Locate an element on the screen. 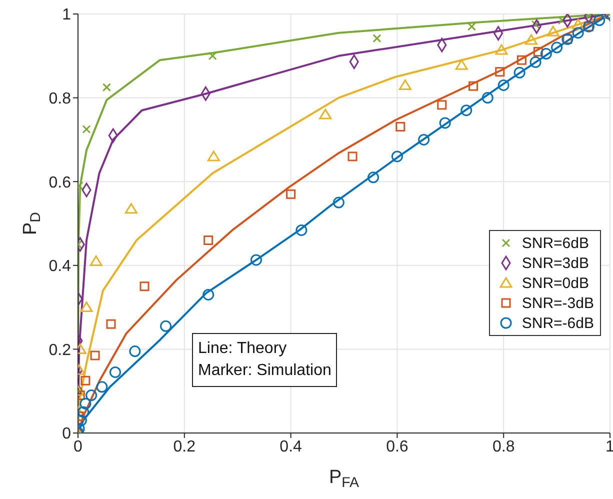 This screenshot has height=499, width=613. x-tick-label: 0 is located at coordinates (78, 447).